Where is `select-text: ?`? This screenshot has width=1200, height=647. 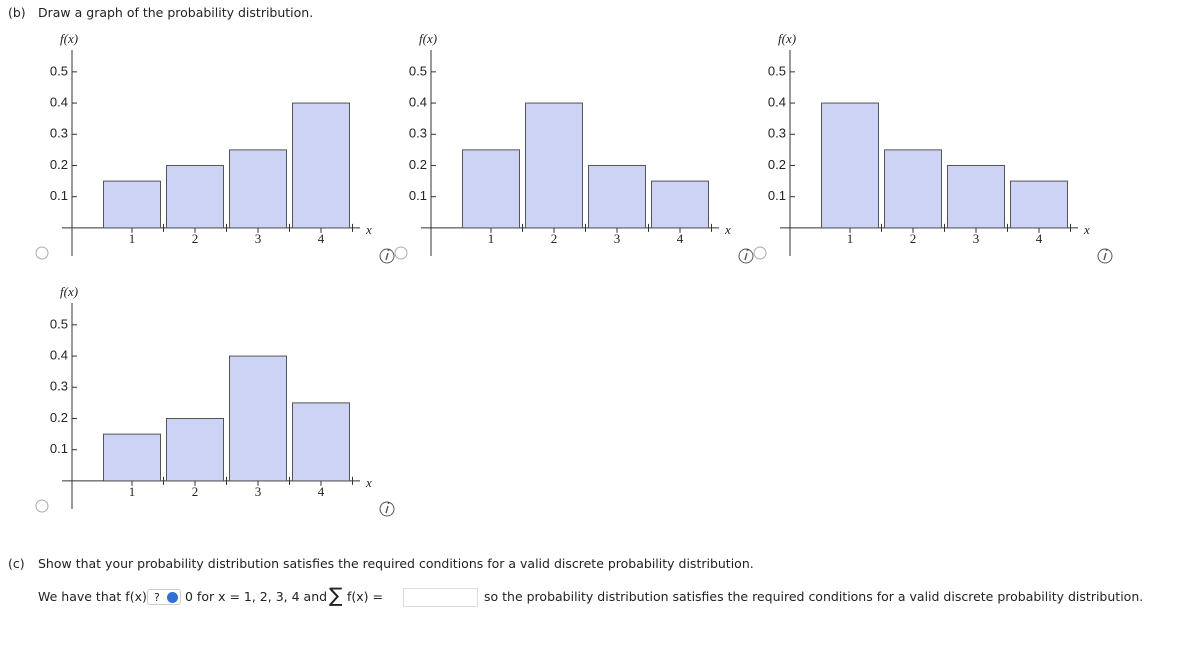 select-text: ? is located at coordinates (157, 597).